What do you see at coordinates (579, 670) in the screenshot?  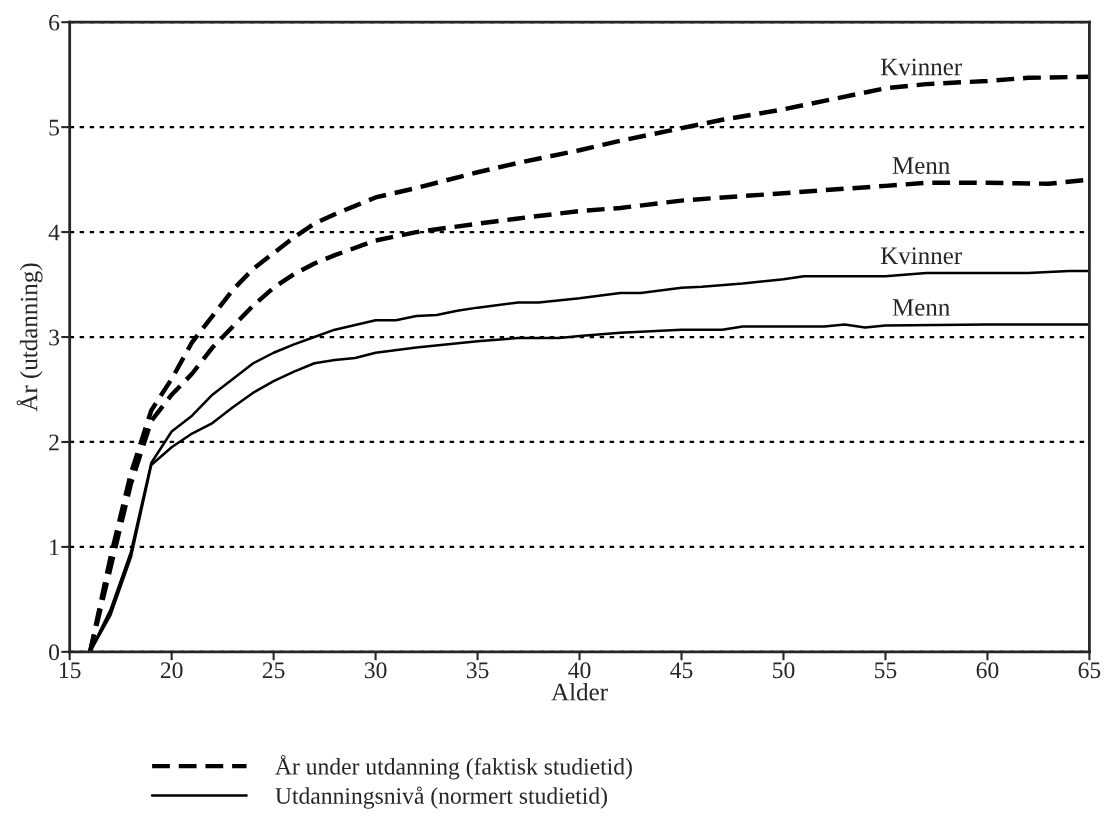 I see `x-tick-label: 40` at bounding box center [579, 670].